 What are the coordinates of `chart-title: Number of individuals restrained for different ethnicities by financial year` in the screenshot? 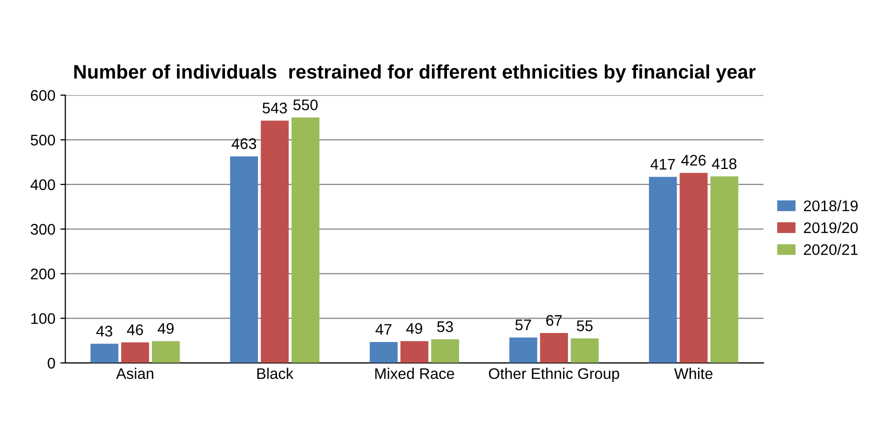 It's located at (415, 73).